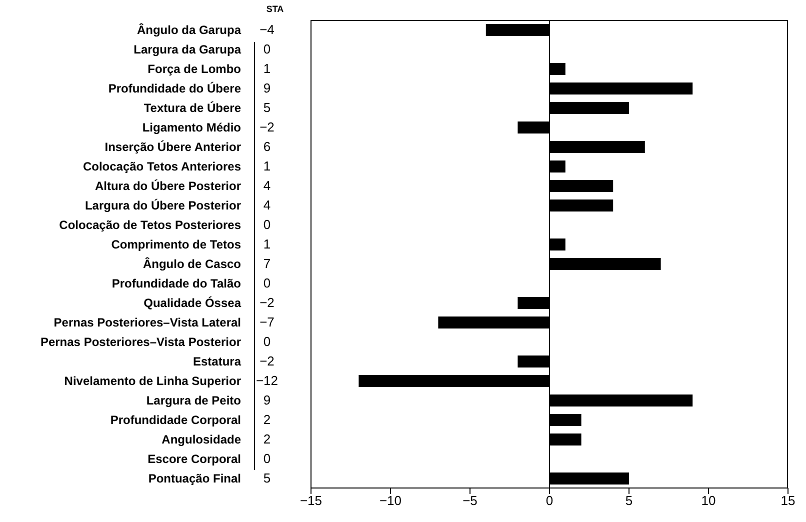 This screenshot has width=806, height=522. I want to click on y-tick-label: Ângulo de Casco, so click(191, 263).